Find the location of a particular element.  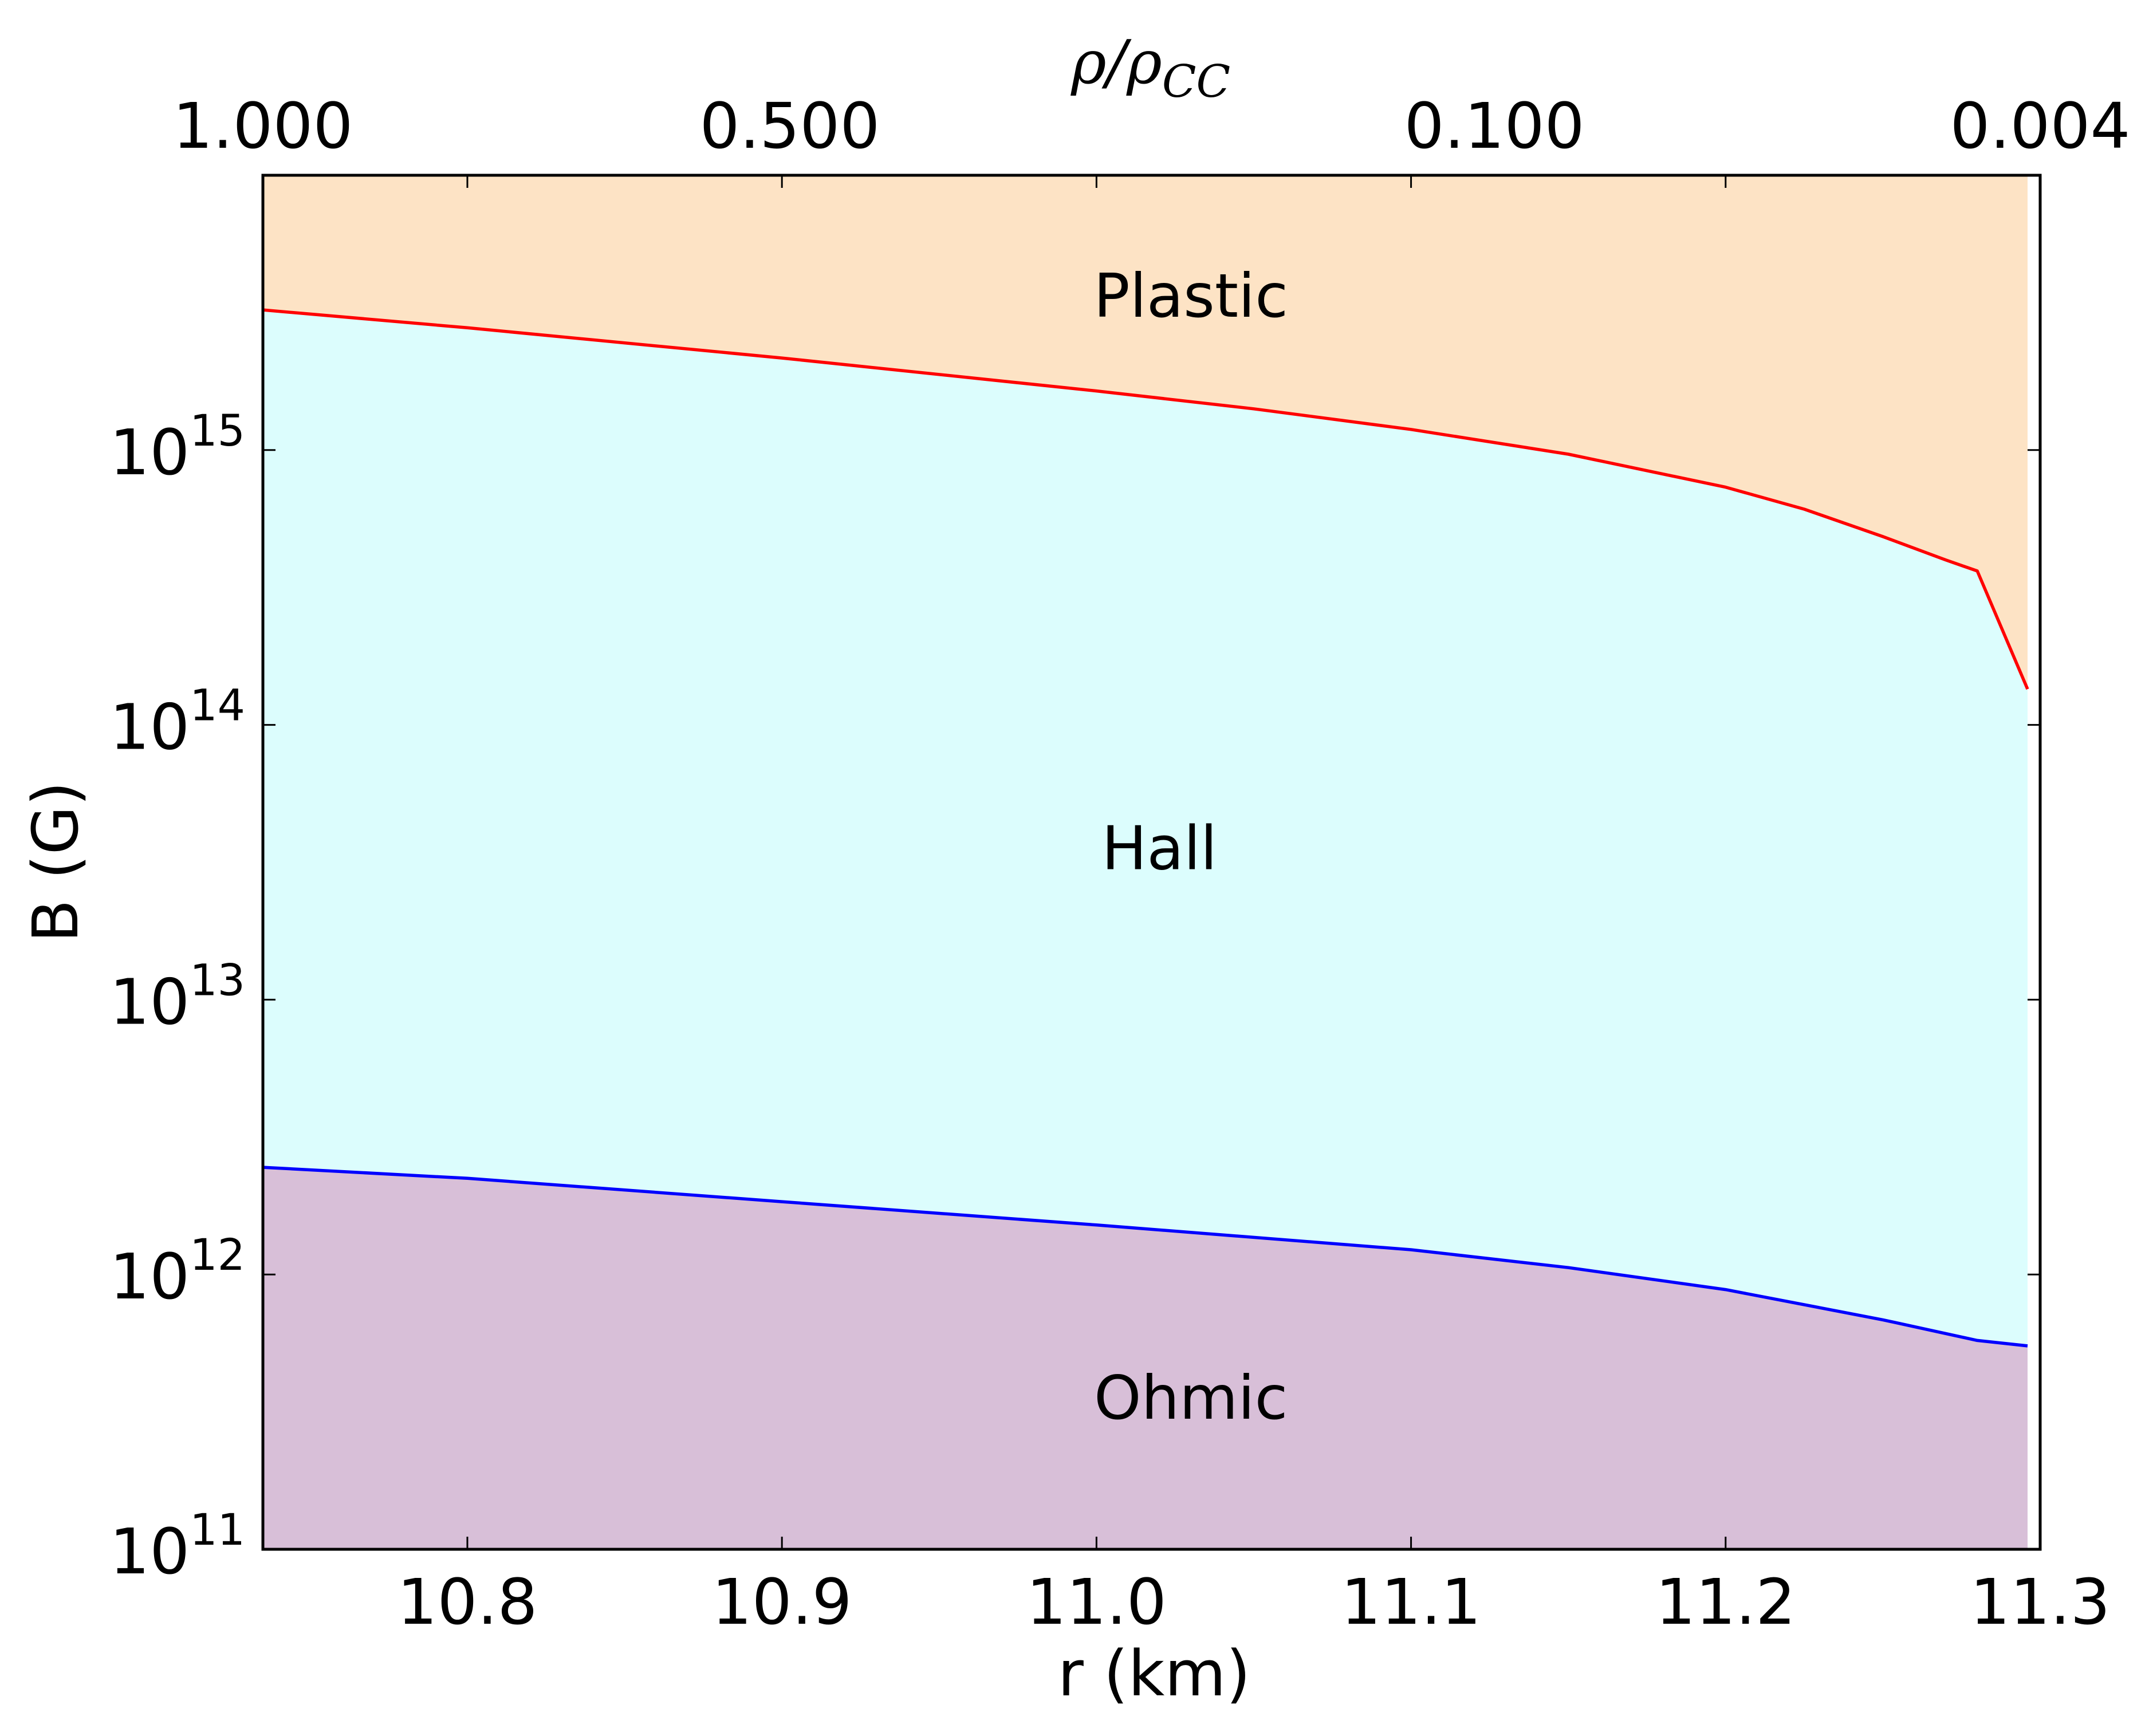

x-tick-label: 11.1 is located at coordinates (1411, 1602).